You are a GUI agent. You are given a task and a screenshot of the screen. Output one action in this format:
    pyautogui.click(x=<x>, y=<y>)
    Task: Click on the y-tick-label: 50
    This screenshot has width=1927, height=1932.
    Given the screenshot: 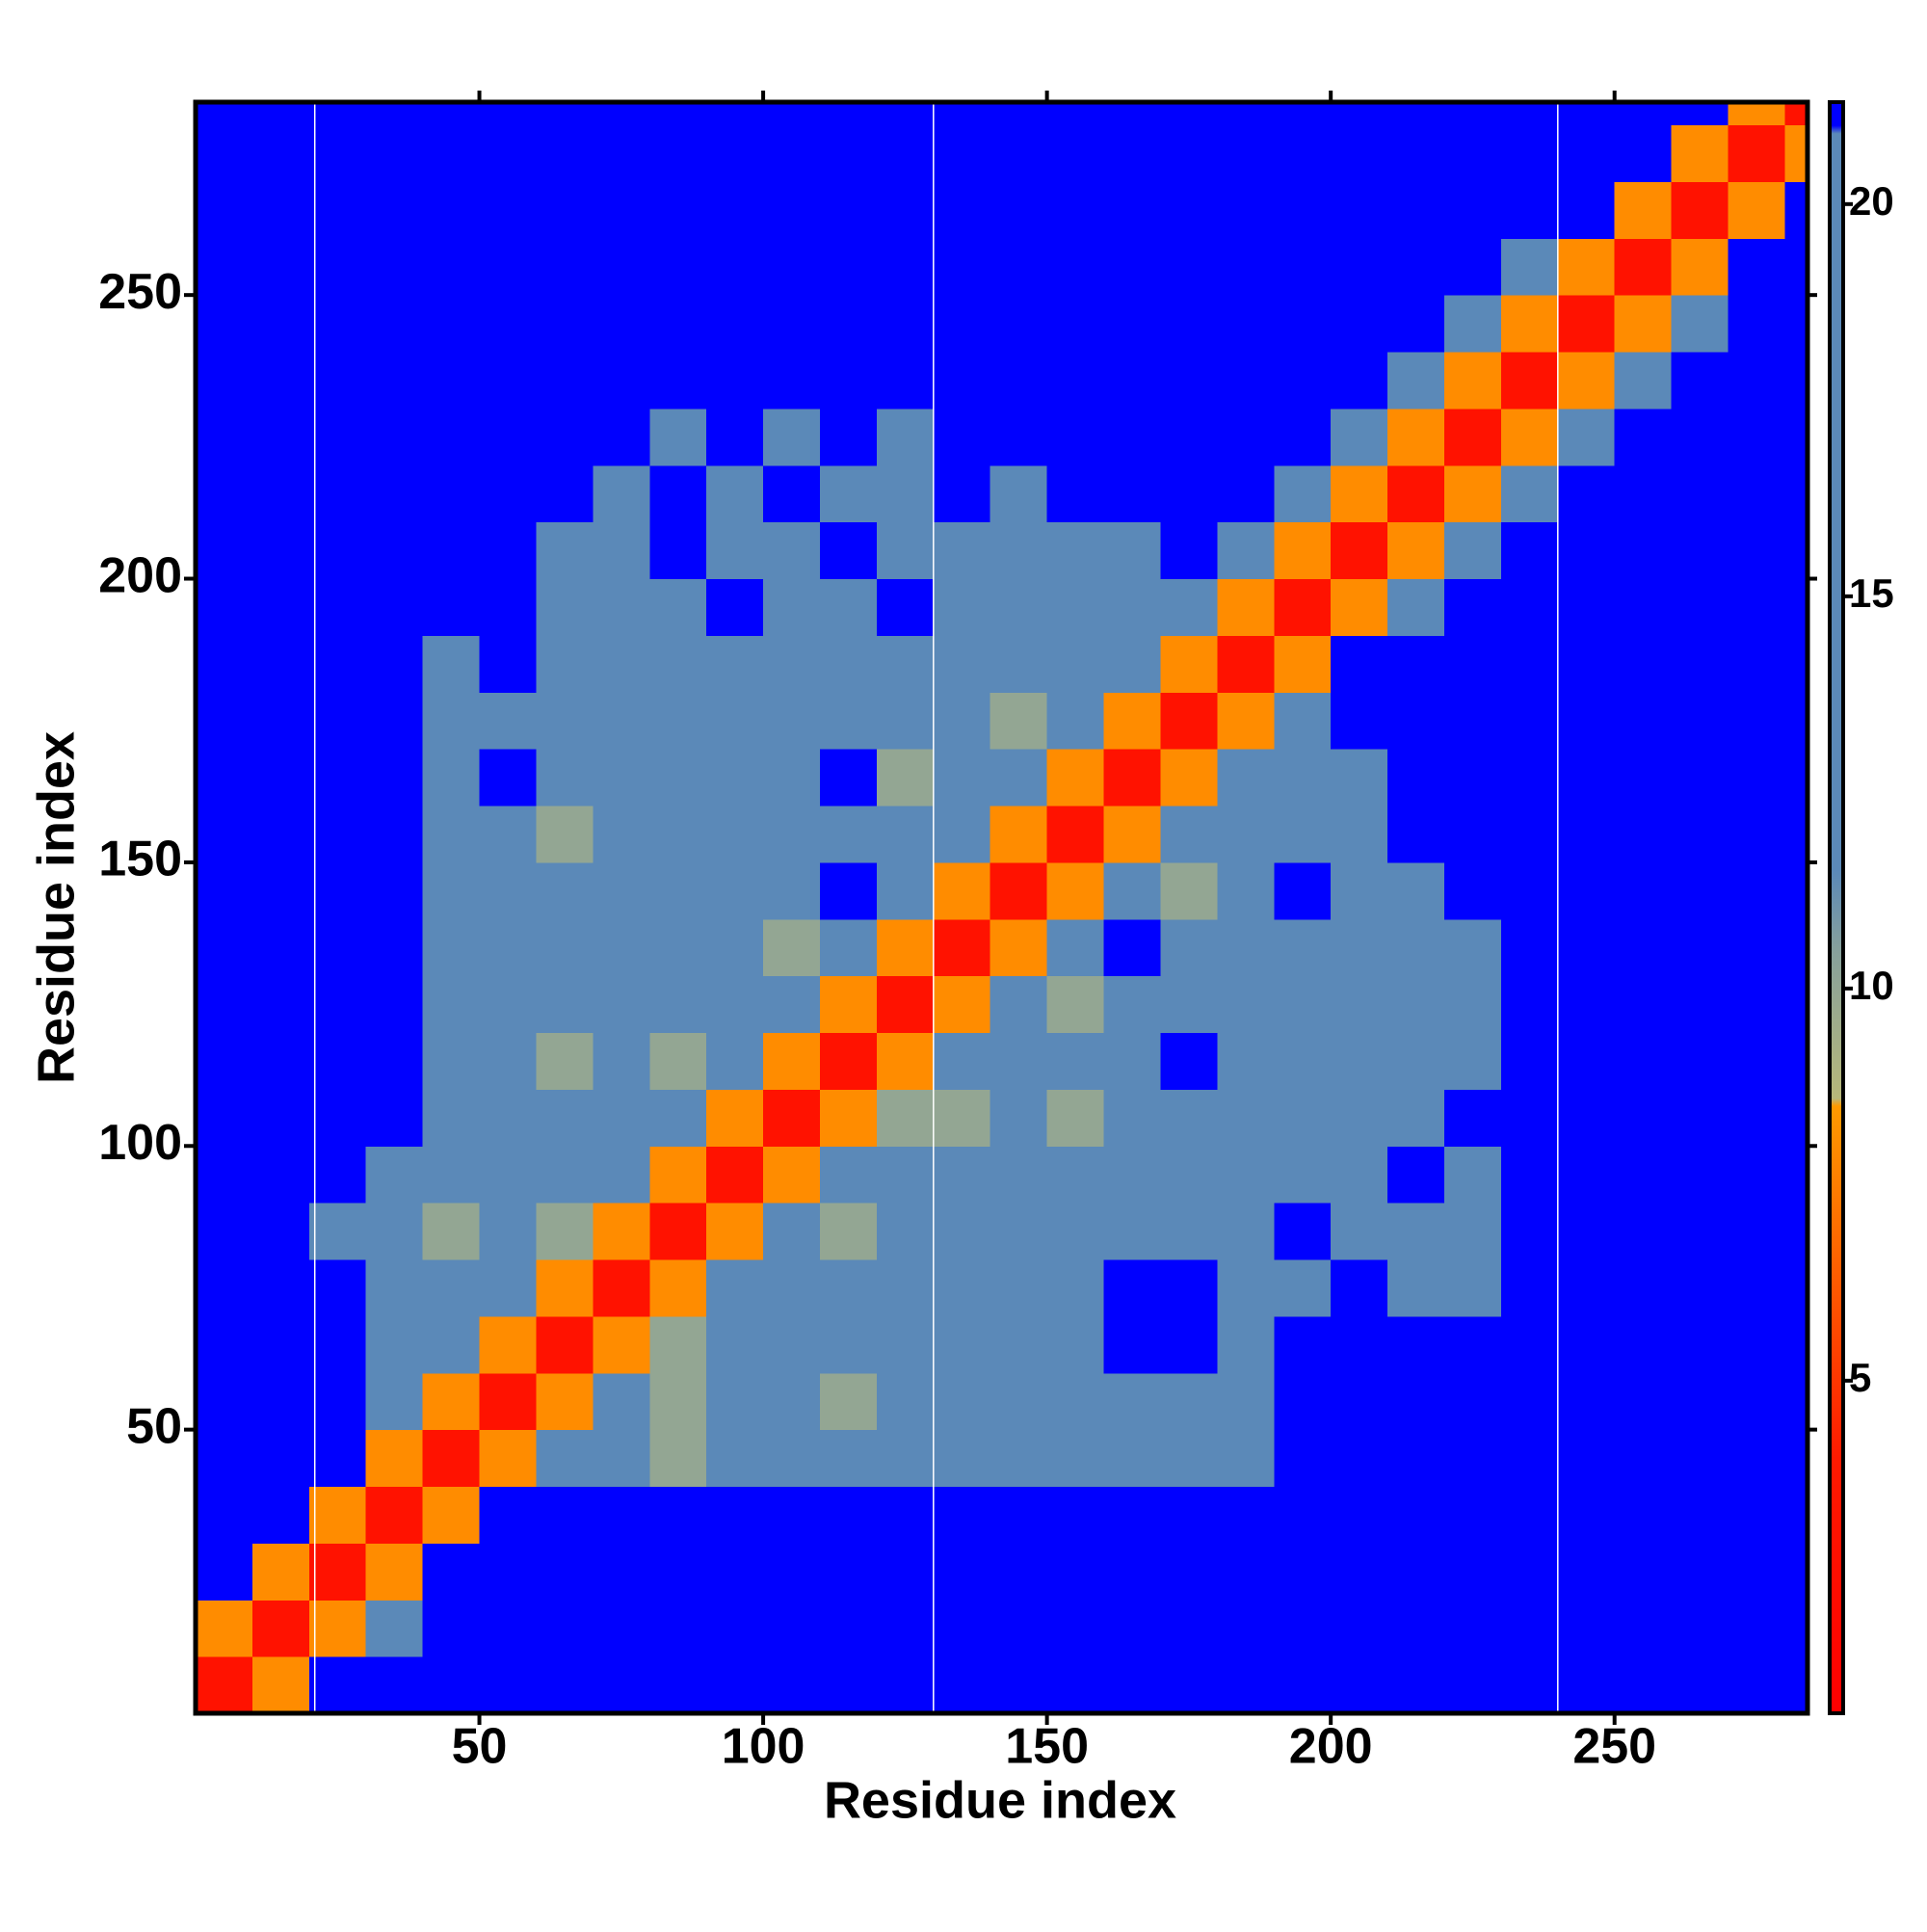 What is the action you would take?
    pyautogui.click(x=154, y=1426)
    